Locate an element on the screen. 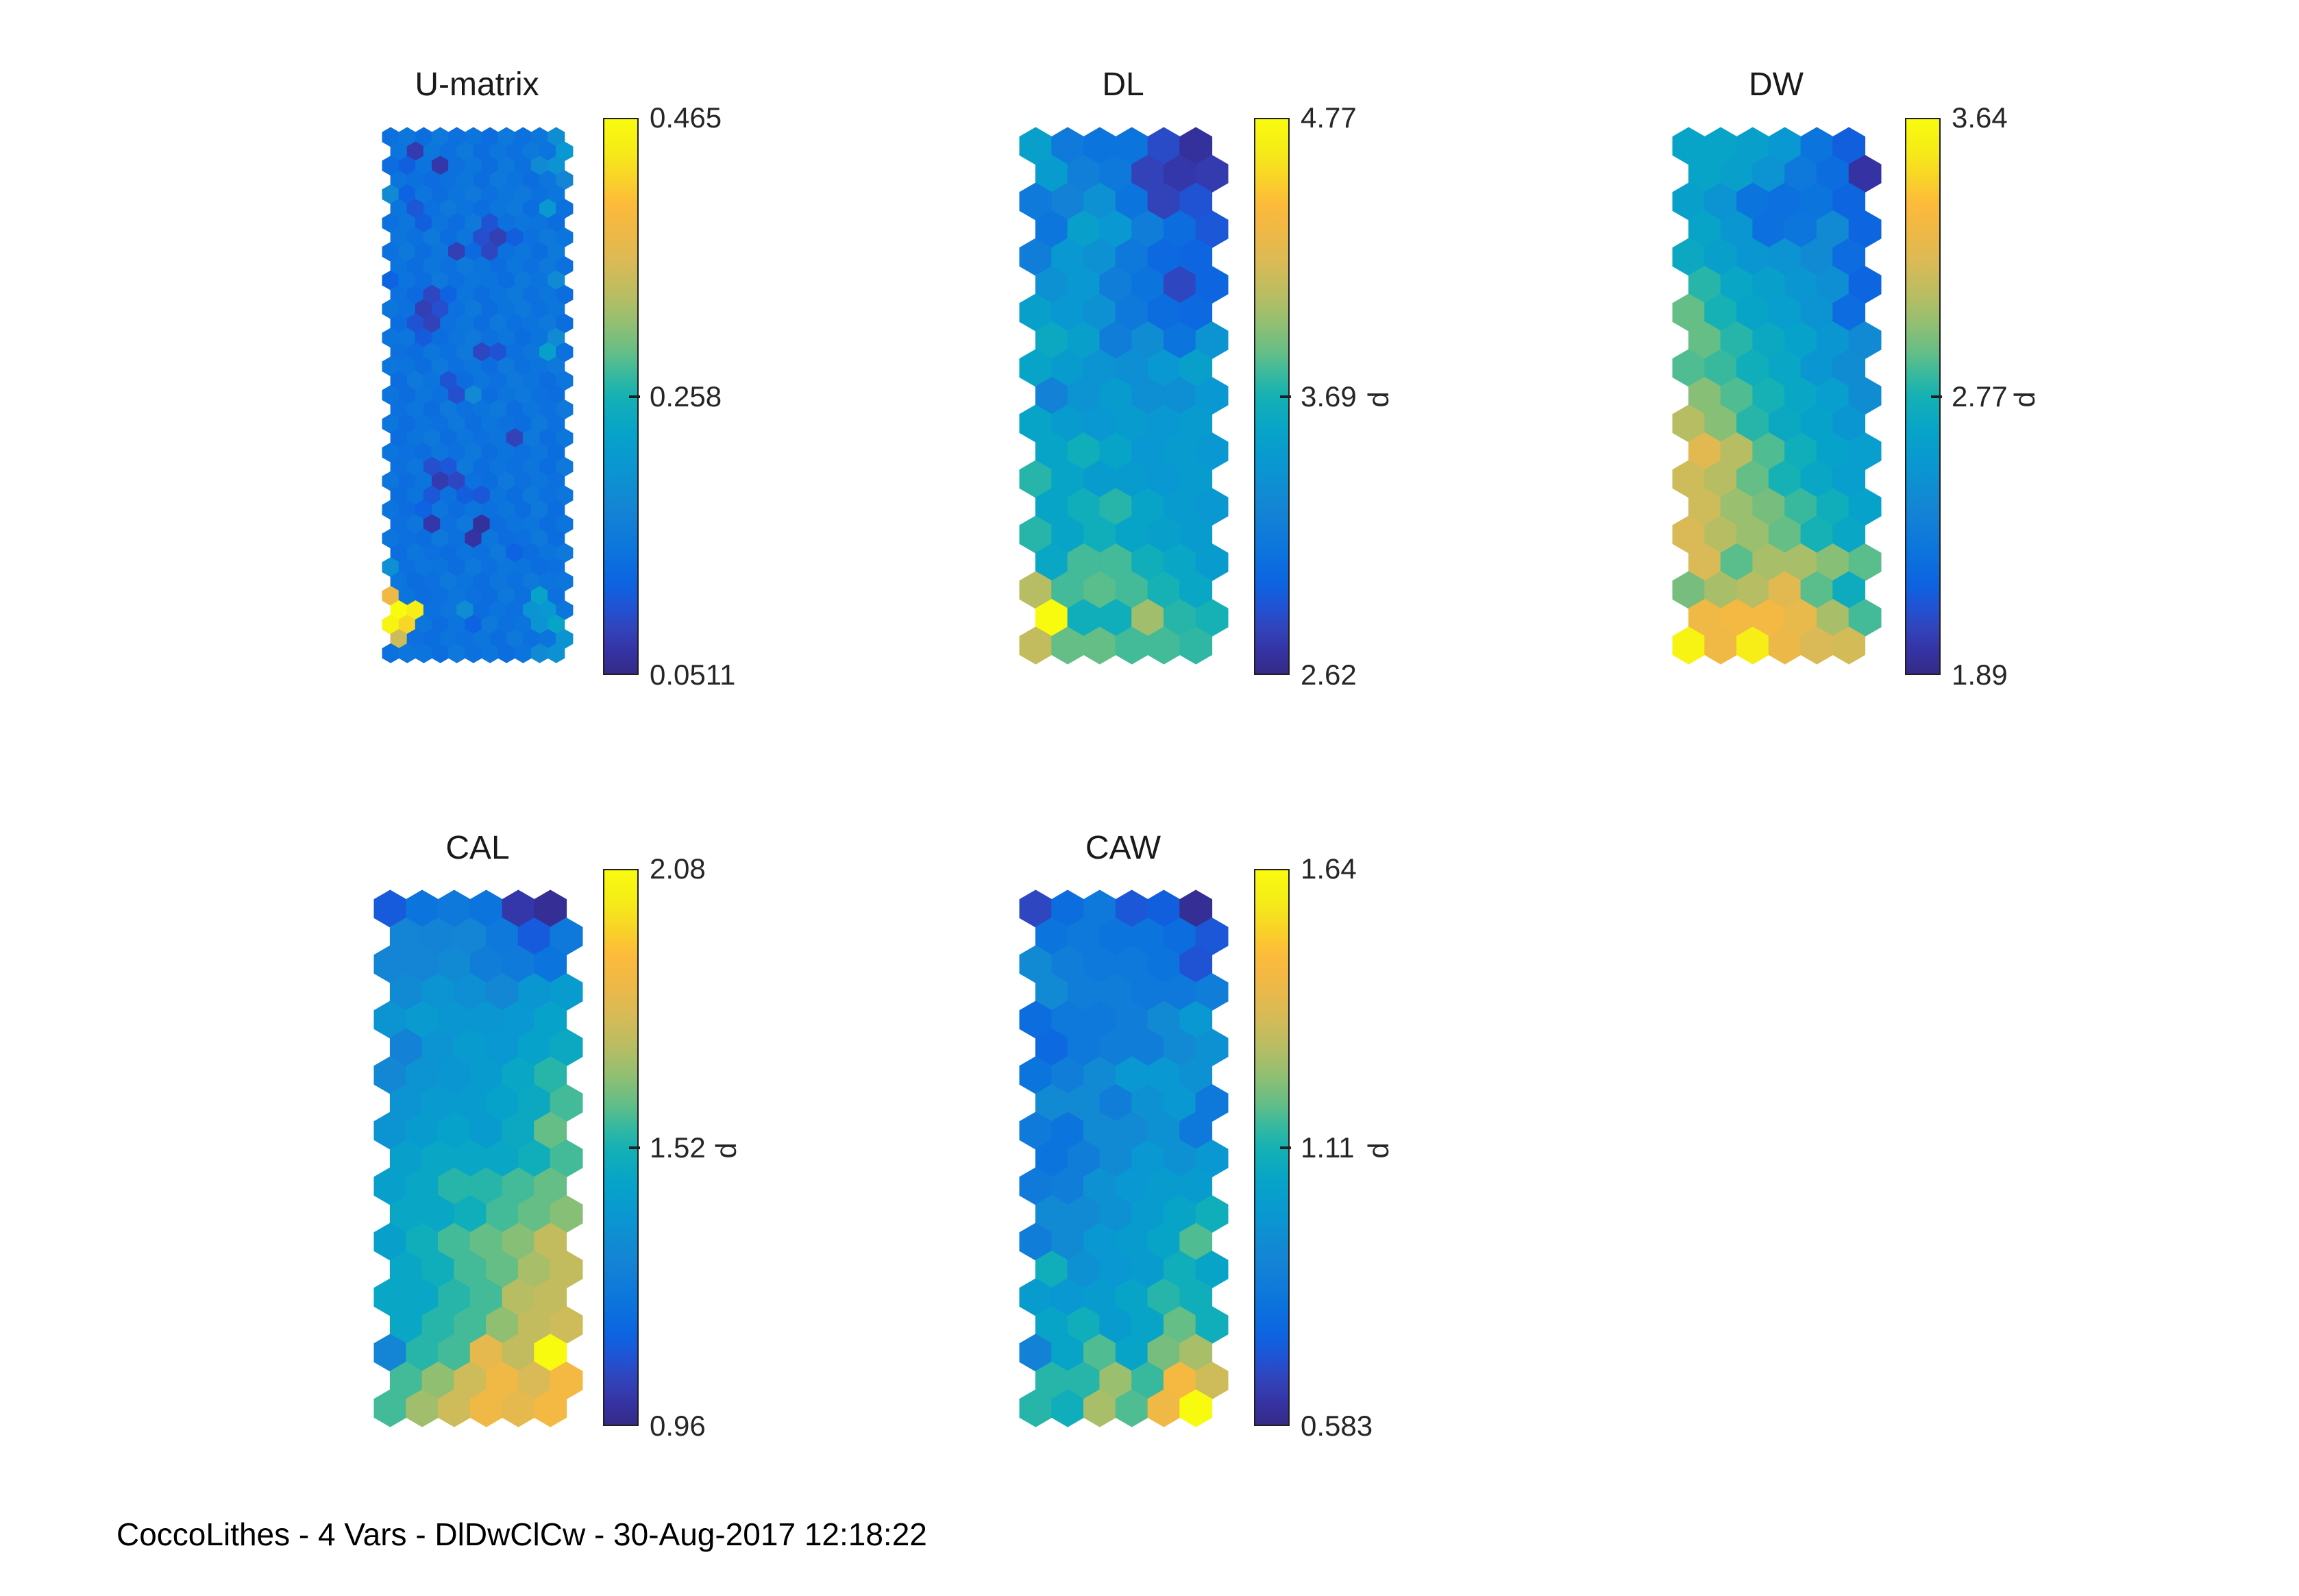 The image size is (2299, 1596). colorbar-min-label: 0.583 is located at coordinates (1337, 1426).